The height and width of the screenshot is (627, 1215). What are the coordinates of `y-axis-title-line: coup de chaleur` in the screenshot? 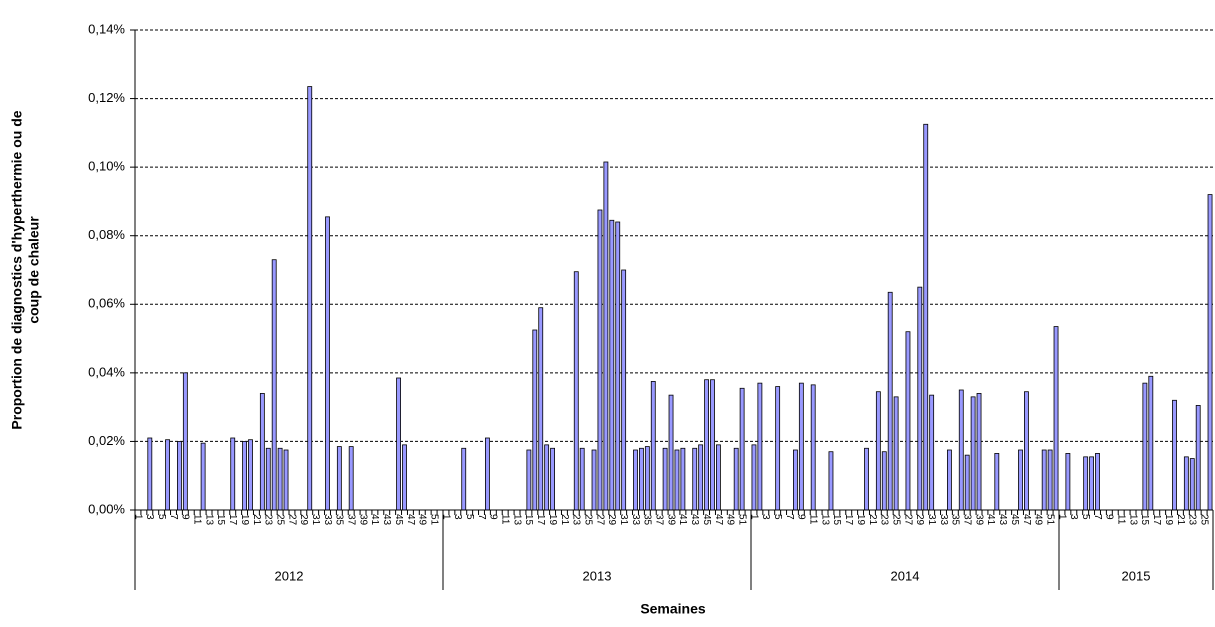 It's located at (34, 270).